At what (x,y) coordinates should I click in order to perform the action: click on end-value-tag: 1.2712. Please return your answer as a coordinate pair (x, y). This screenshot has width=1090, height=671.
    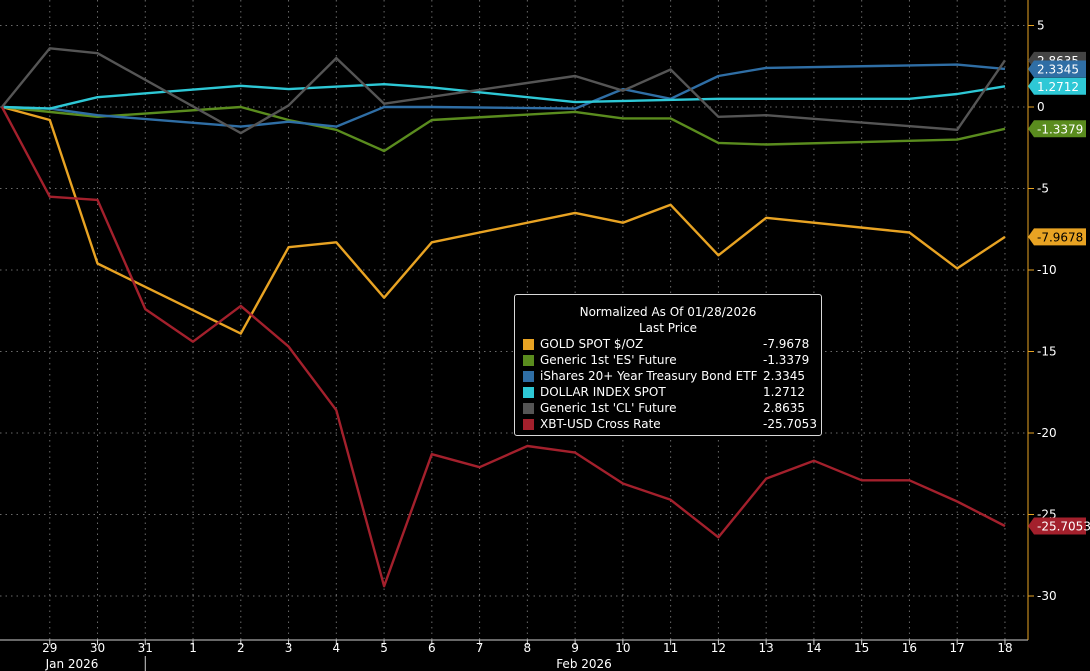
    Looking at the image, I should click on (1057, 86).